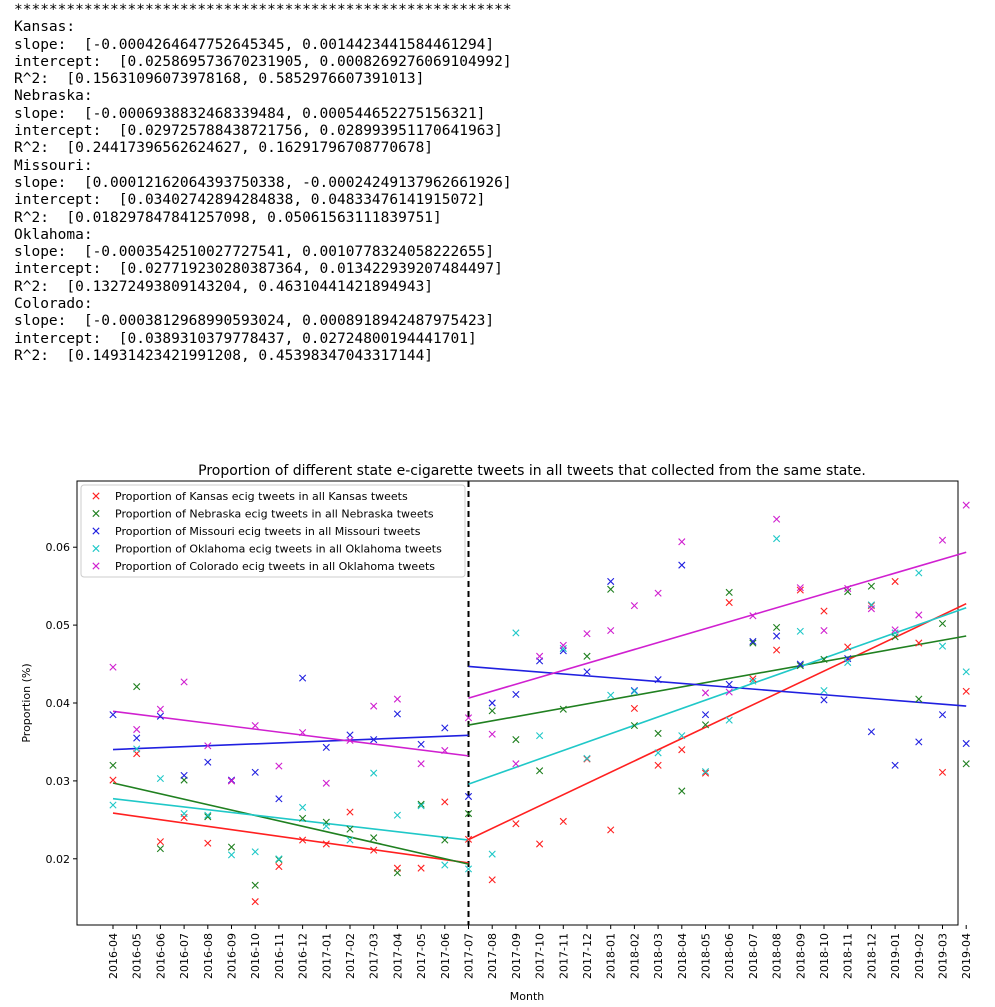  I want to click on x-tick-label: 2017-11, so click(563, 956).